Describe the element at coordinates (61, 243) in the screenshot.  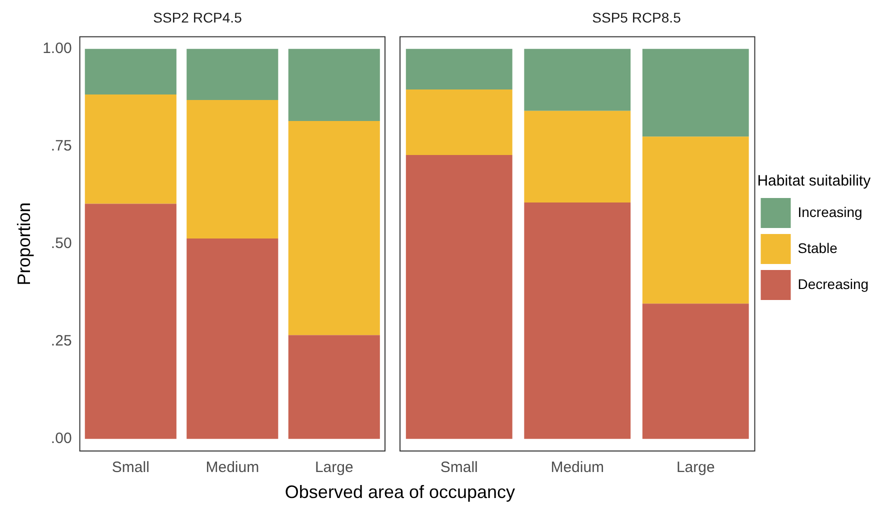
I see `y-tick-label: .50` at that location.